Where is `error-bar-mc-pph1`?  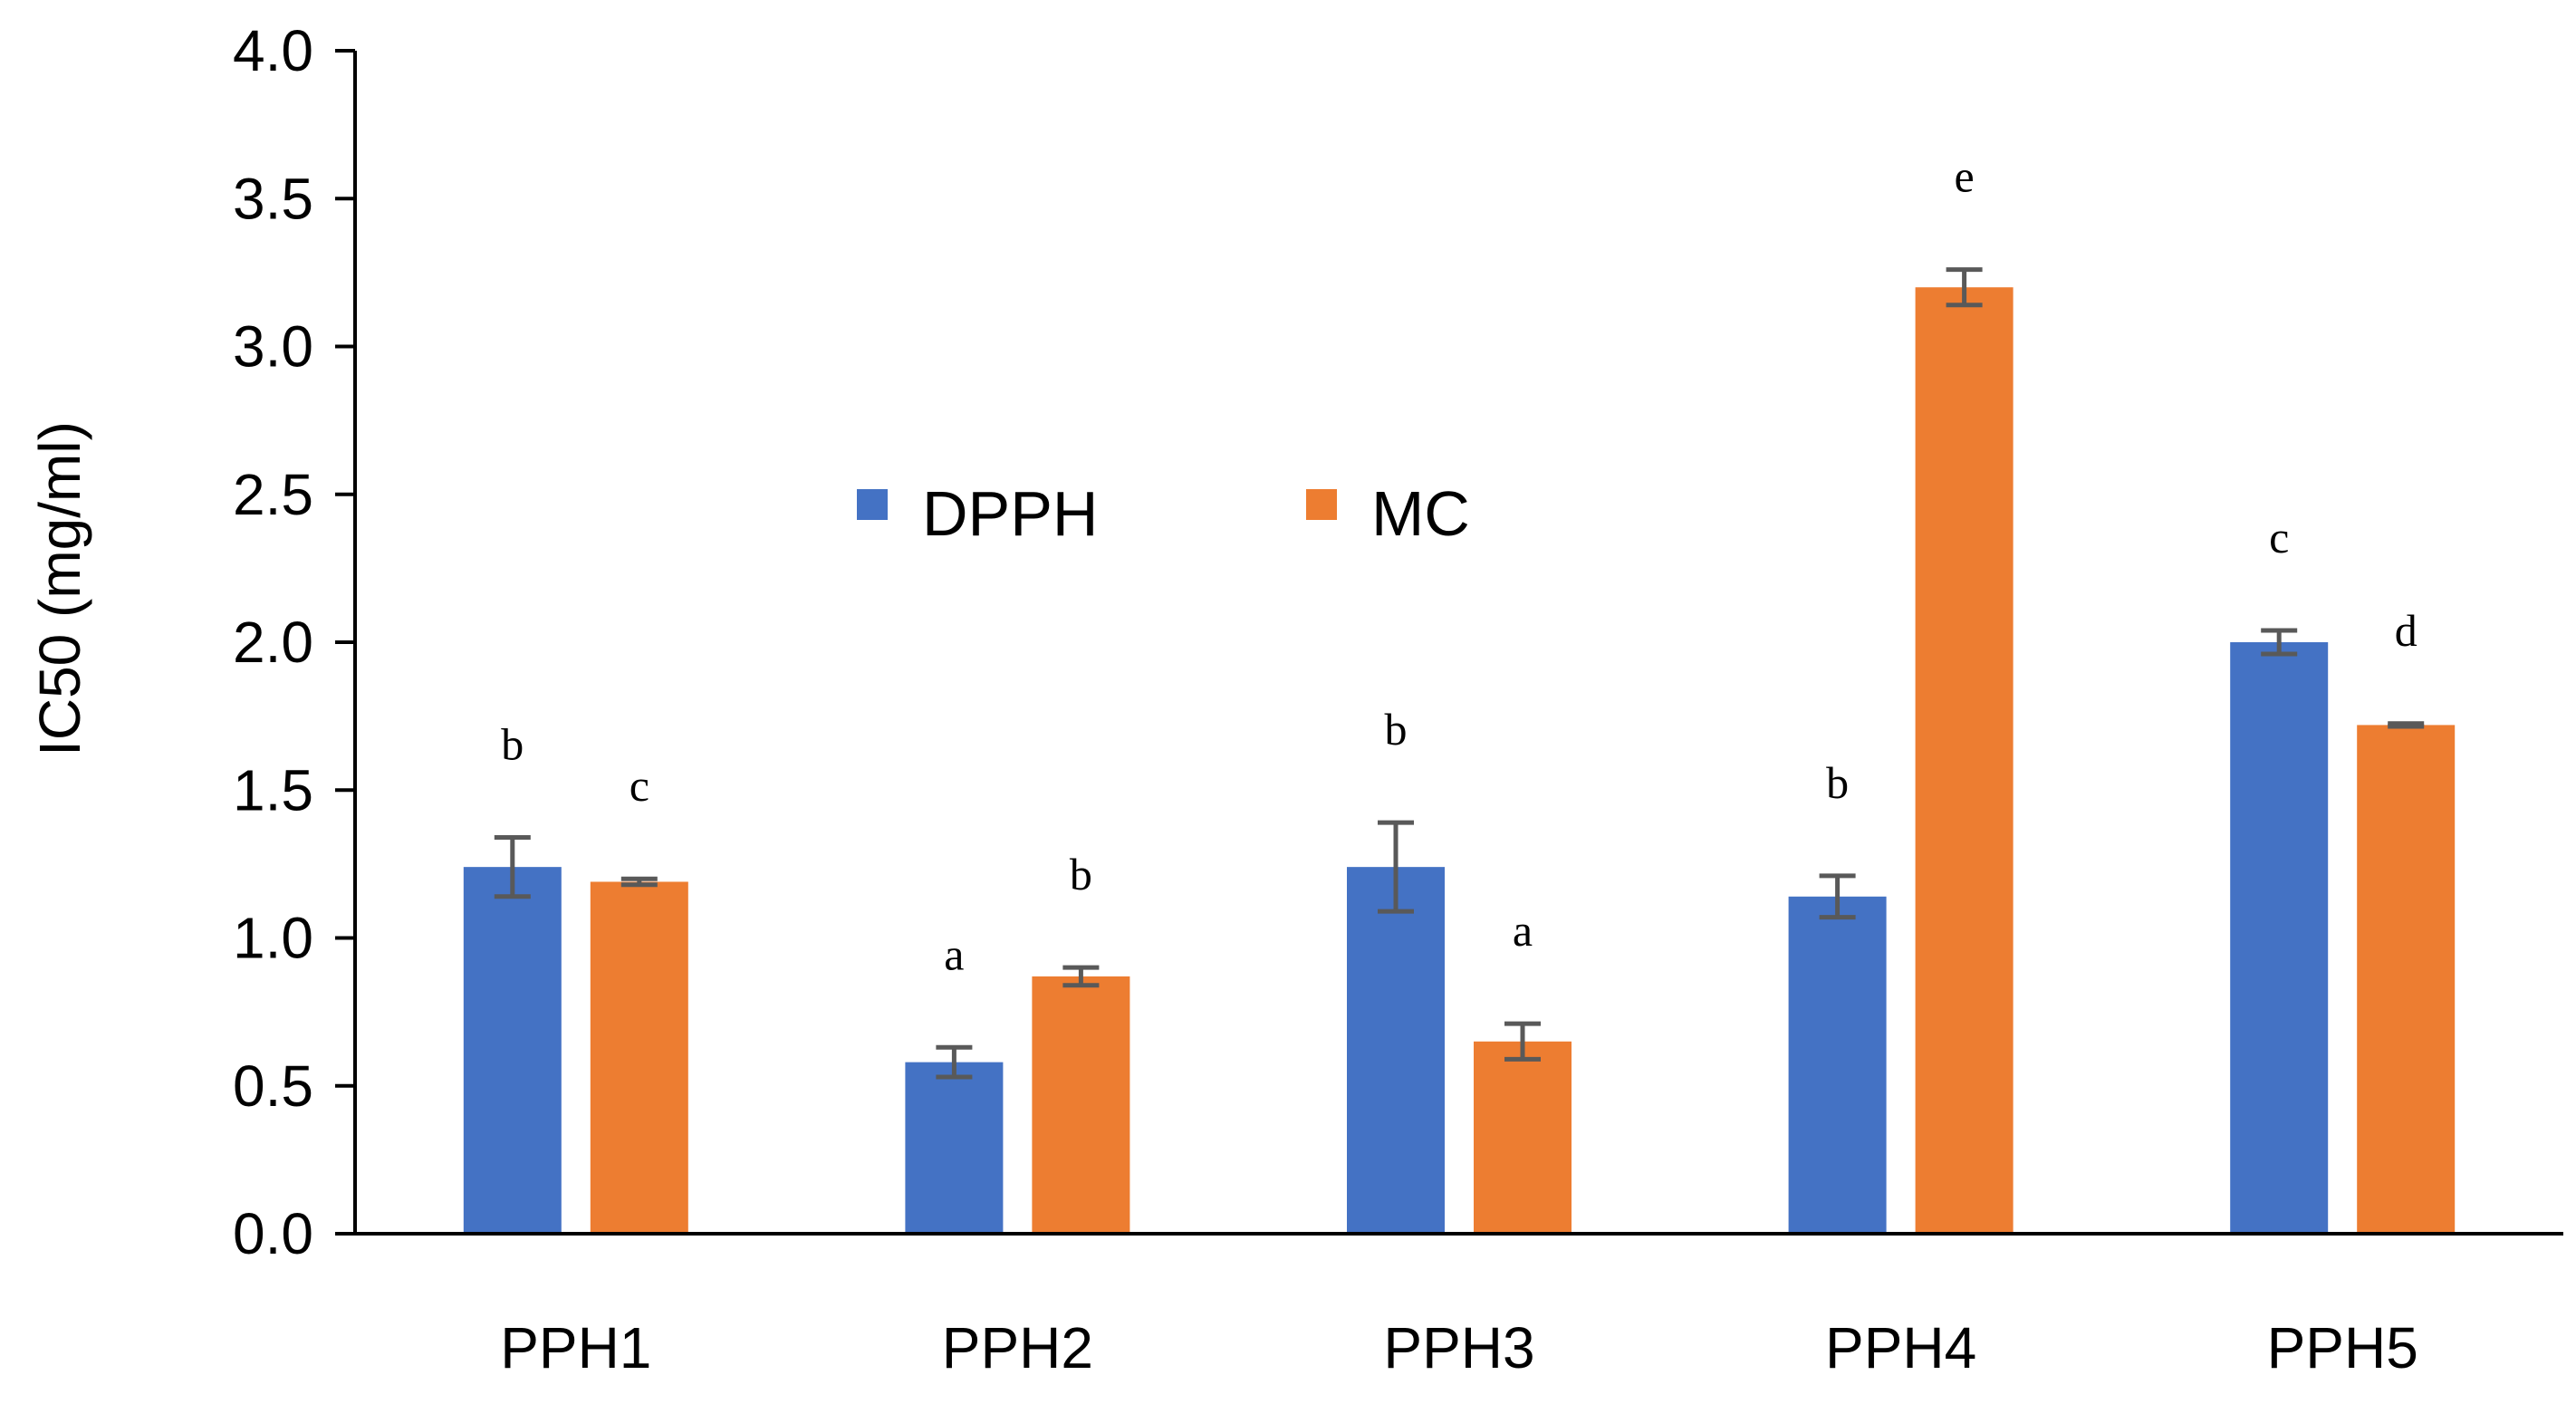 error-bar-mc-pph1 is located at coordinates (639, 882).